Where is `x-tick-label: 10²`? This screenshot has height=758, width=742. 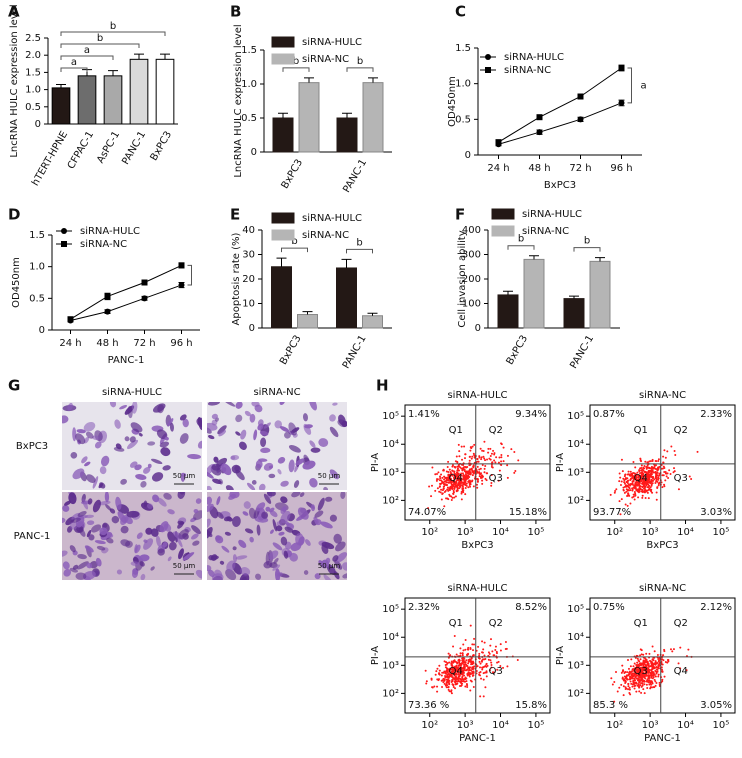
x-tick-label: 10² is located at coordinates (614, 532).